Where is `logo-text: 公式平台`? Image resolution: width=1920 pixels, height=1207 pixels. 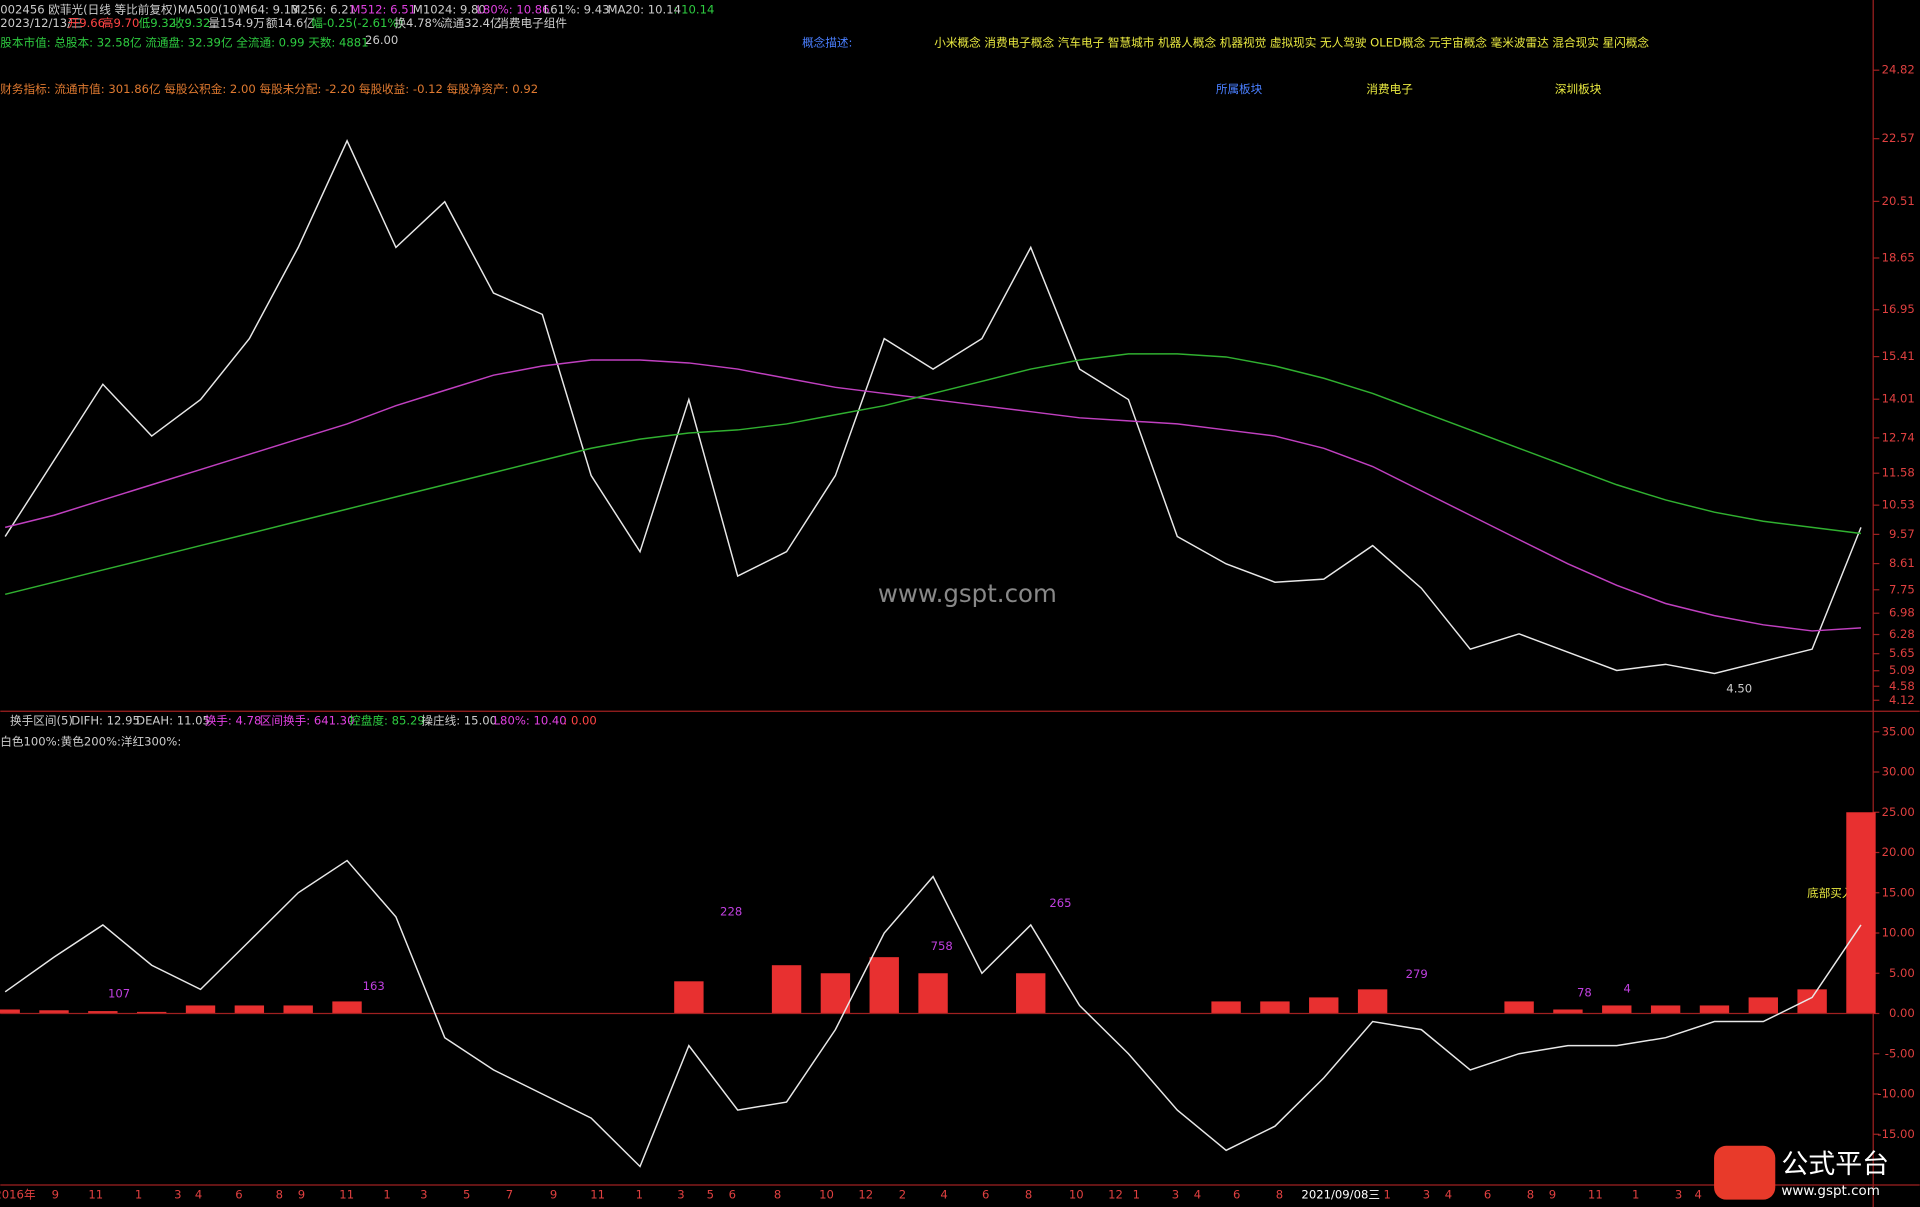
logo-text: 公式平台 is located at coordinates (1835, 1164).